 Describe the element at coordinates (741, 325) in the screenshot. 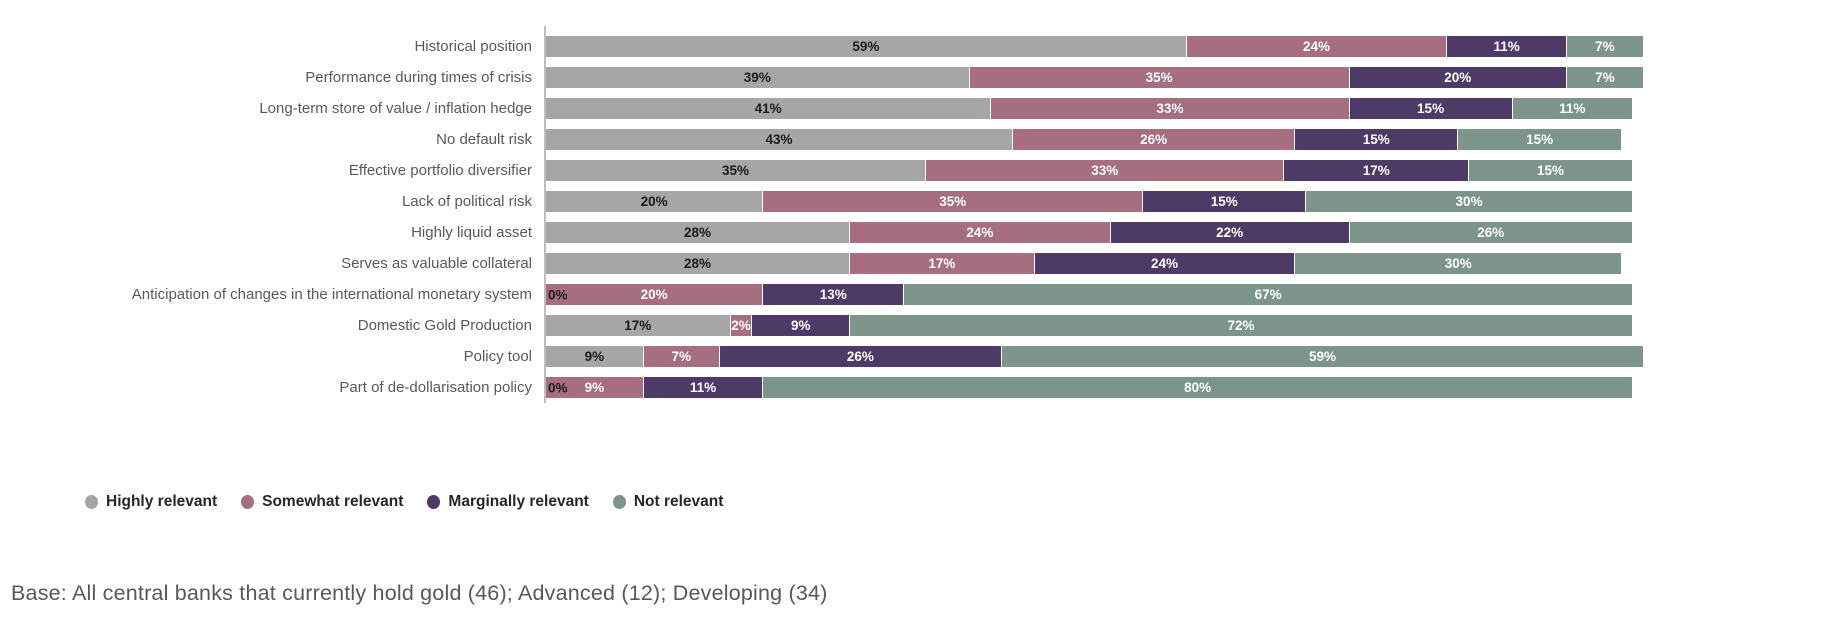

I see `bar-value-label: 2%` at that location.